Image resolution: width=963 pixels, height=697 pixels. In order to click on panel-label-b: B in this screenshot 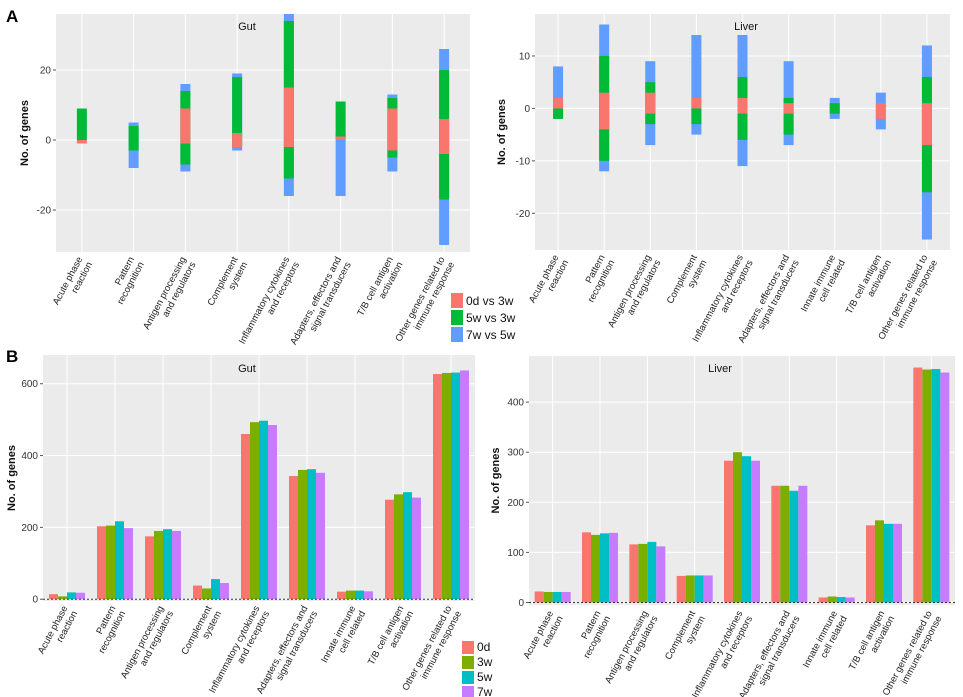, I will do `click(12, 356)`.